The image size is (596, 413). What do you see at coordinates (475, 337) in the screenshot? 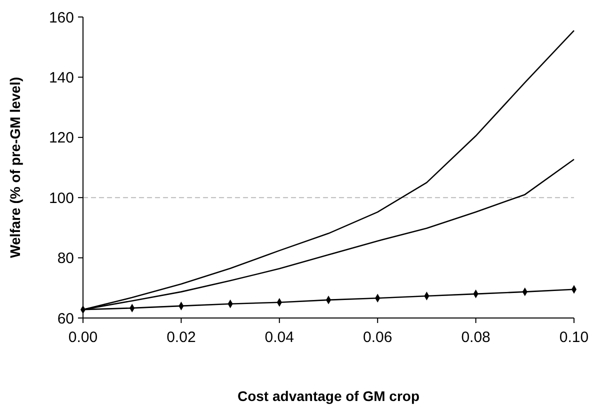
I see `x-tick-label: 0.08` at bounding box center [475, 337].